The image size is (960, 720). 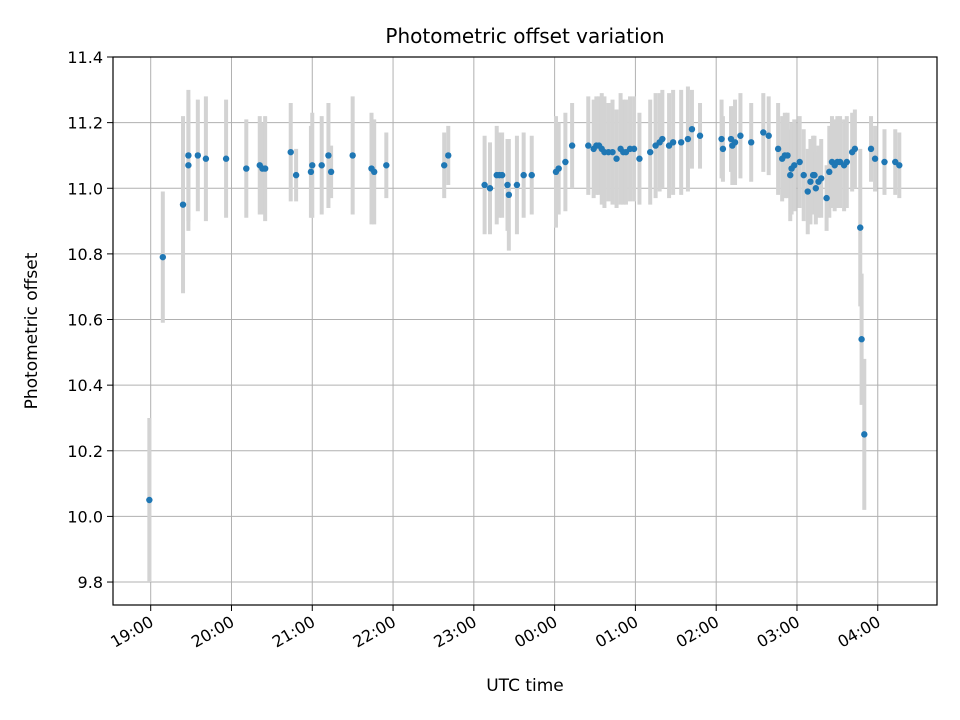 What do you see at coordinates (525, 686) in the screenshot?
I see `x-axis-title: UTC time` at bounding box center [525, 686].